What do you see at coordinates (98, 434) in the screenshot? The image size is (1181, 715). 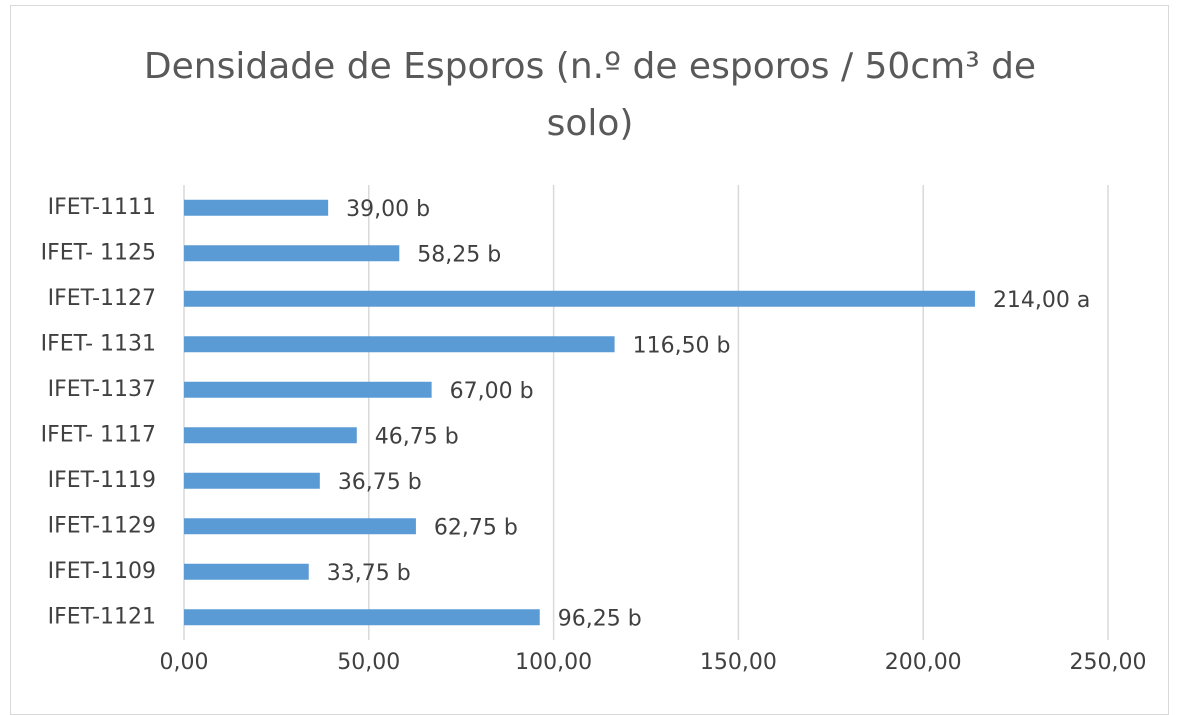 I see `y-tick-label: IFET- 1117` at bounding box center [98, 434].